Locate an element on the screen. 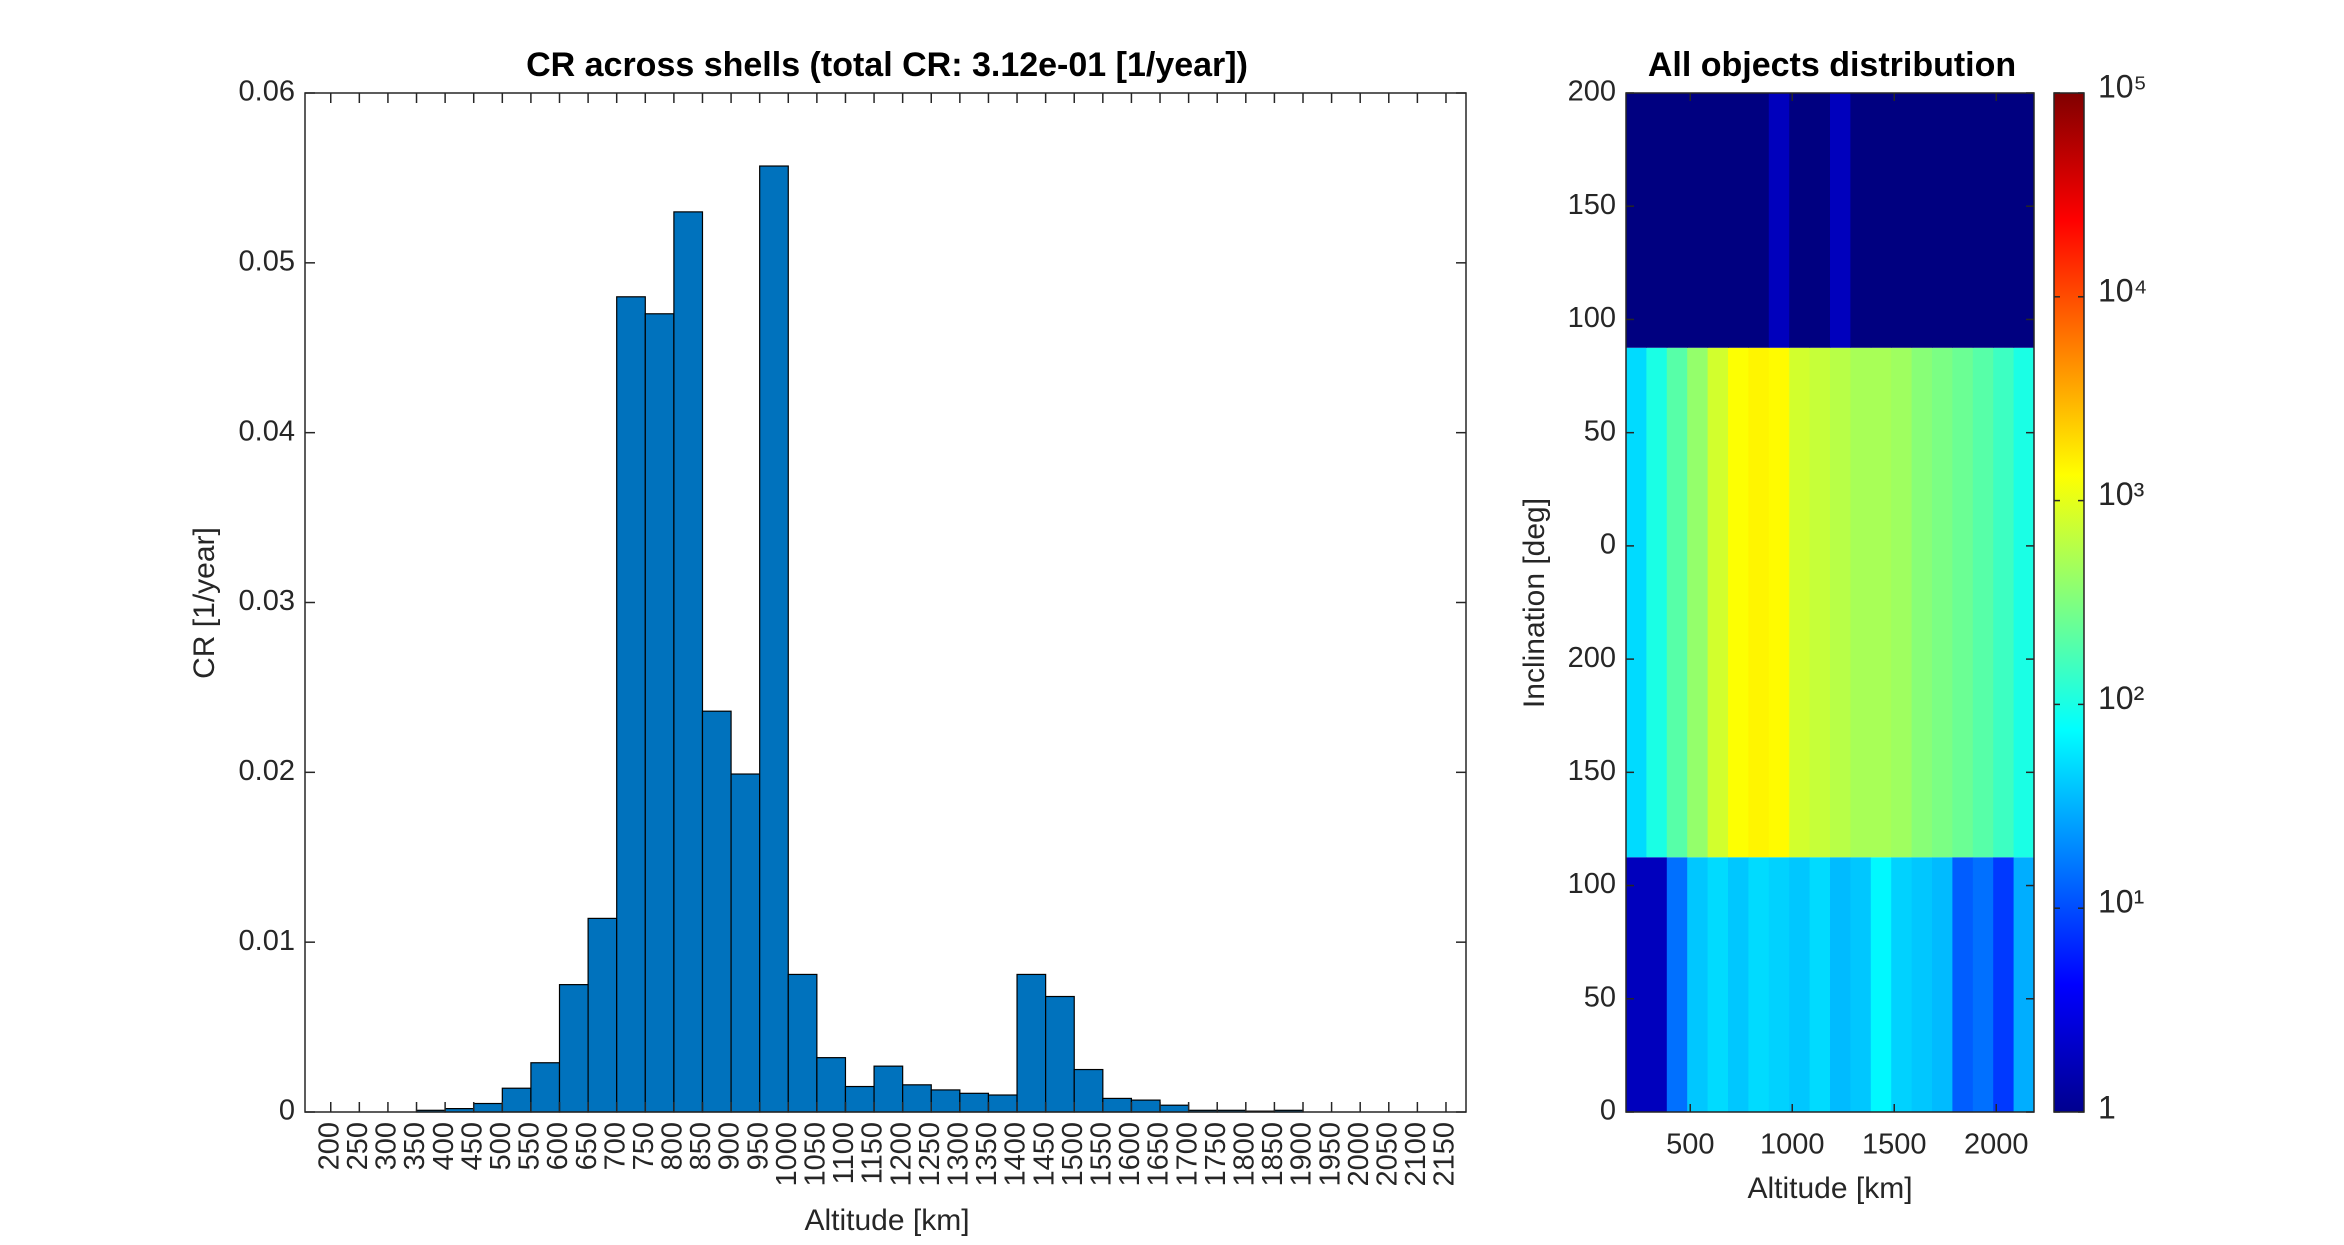  x-tick-label: 500 is located at coordinates (501, 1146).